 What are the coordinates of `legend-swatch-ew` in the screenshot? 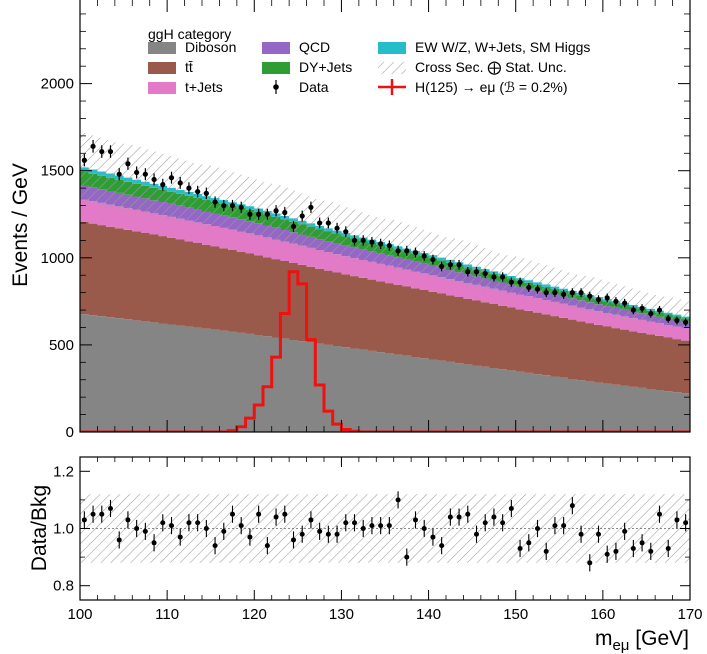 It's located at (392, 48).